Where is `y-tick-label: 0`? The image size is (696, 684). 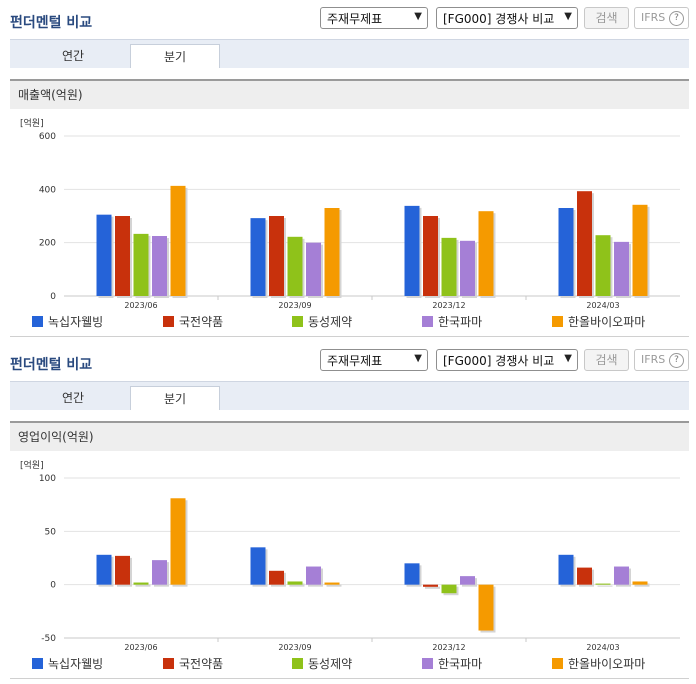 y-tick-label: 0 is located at coordinates (53, 586).